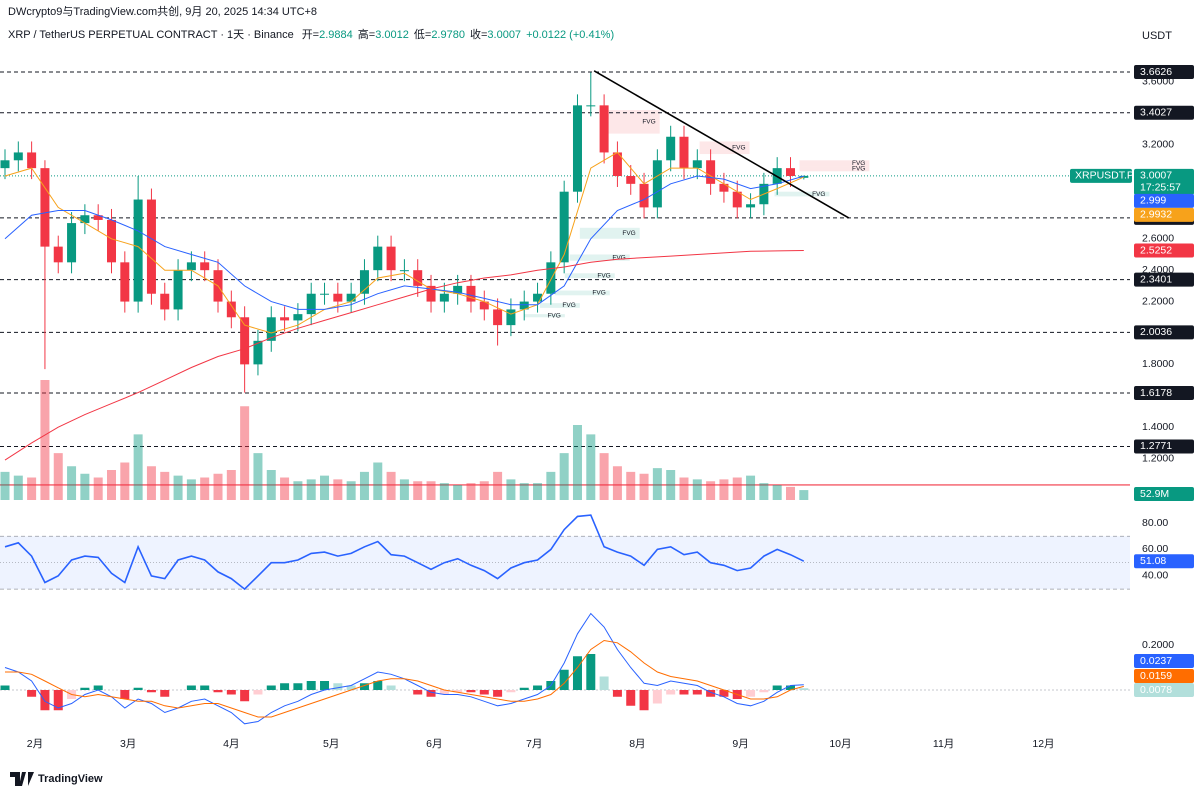 The image size is (1200, 804). Describe the element at coordinates (1164, 214) in the screenshot. I see `ma-label-box` at that location.